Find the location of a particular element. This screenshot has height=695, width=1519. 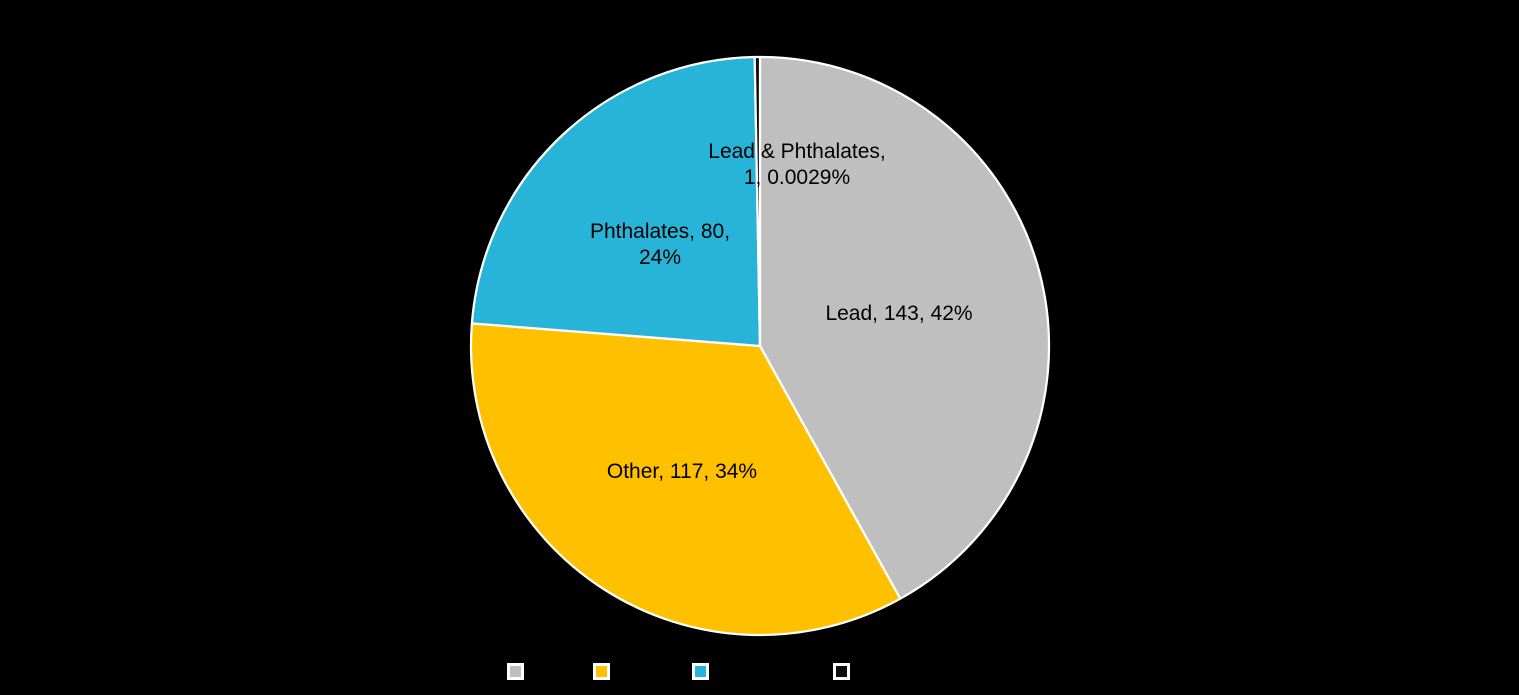

legend-marker-lead-phthalates is located at coordinates (841, 671).